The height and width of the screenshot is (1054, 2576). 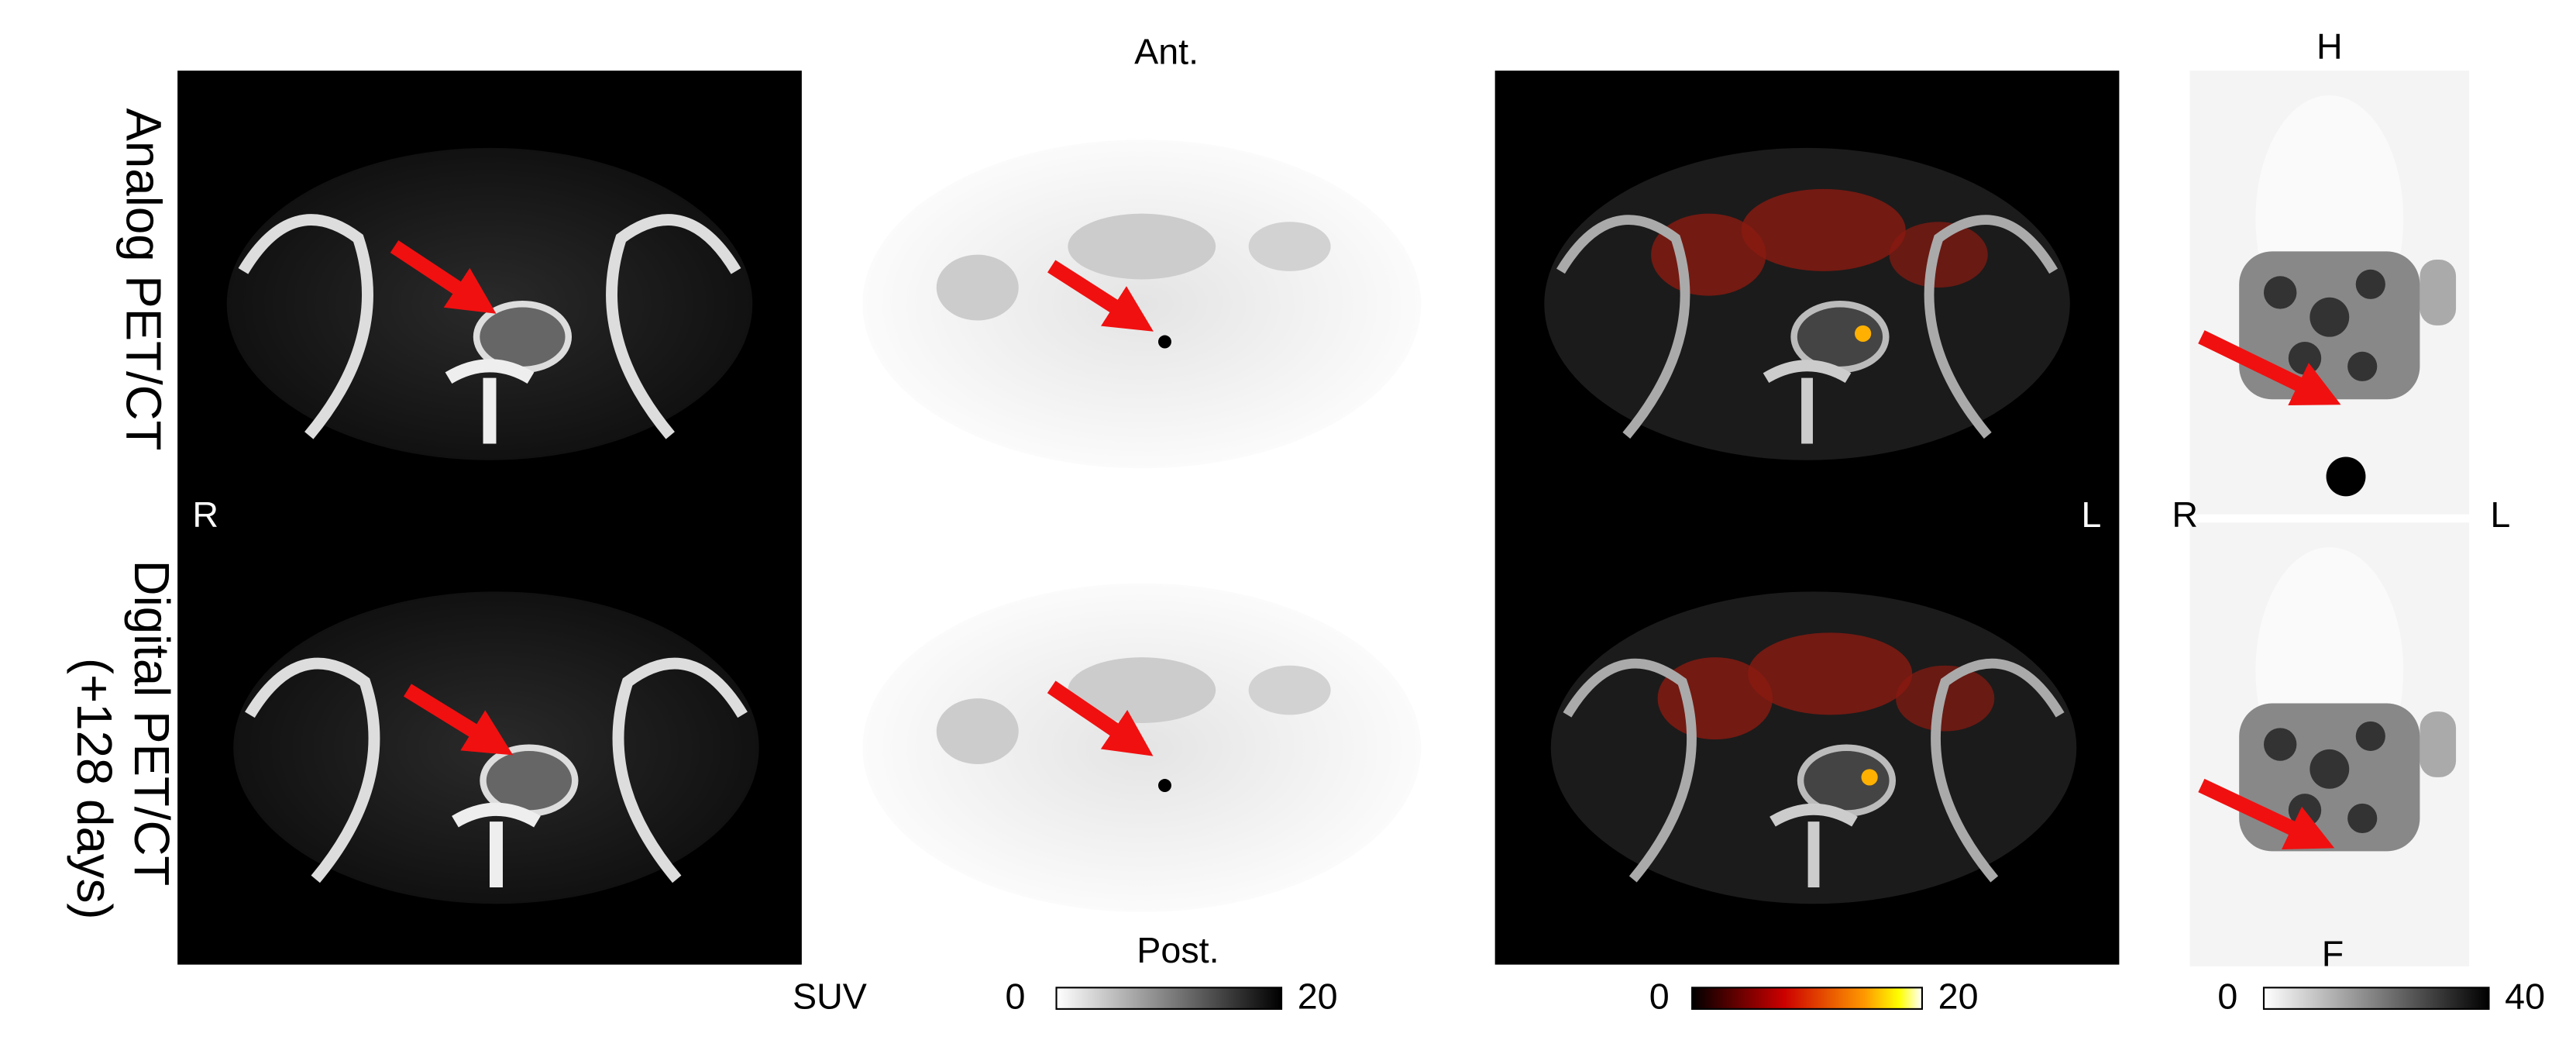 What do you see at coordinates (151, 723) in the screenshot?
I see `row-label: Digital PET/CT` at bounding box center [151, 723].